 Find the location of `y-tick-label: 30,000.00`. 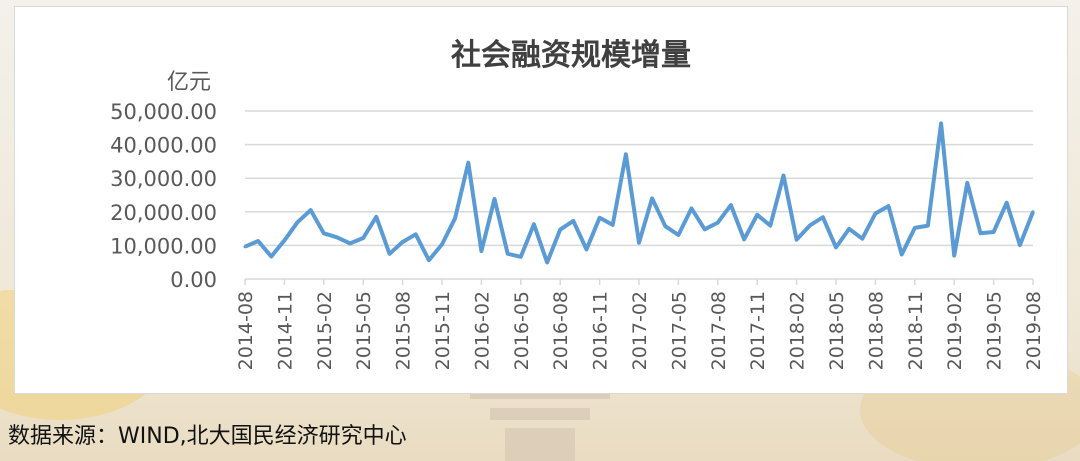

y-tick-label: 30,000.00 is located at coordinates (163, 179).